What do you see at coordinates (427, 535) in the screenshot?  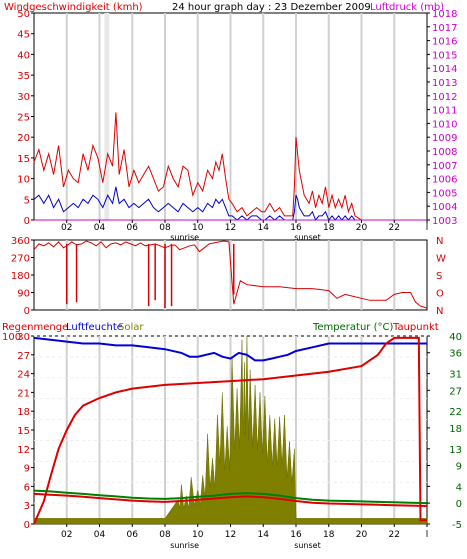 I see `temp-x-tick-label: l` at bounding box center [427, 535].